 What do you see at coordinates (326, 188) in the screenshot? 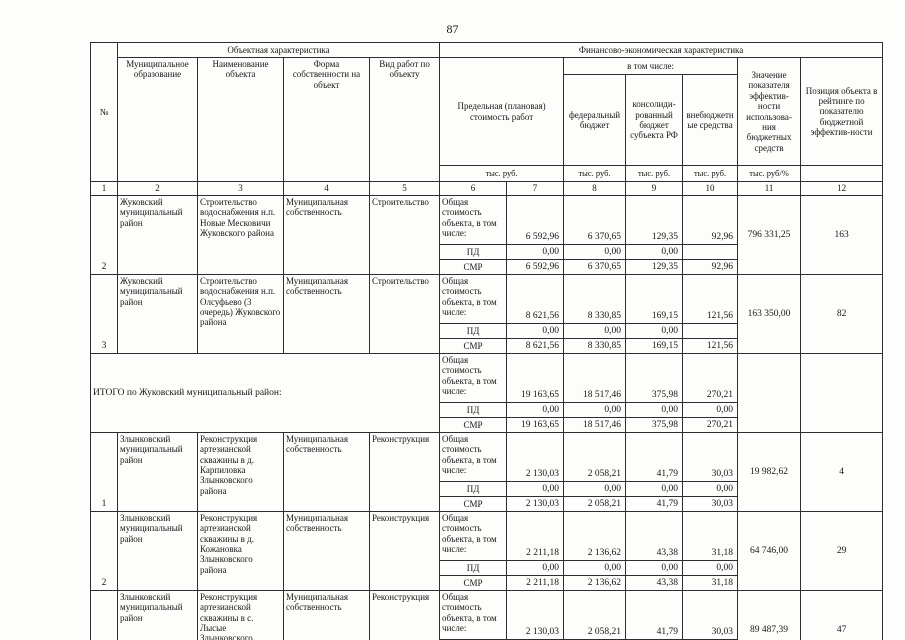
I see `col-num-4: 4` at bounding box center [326, 188].